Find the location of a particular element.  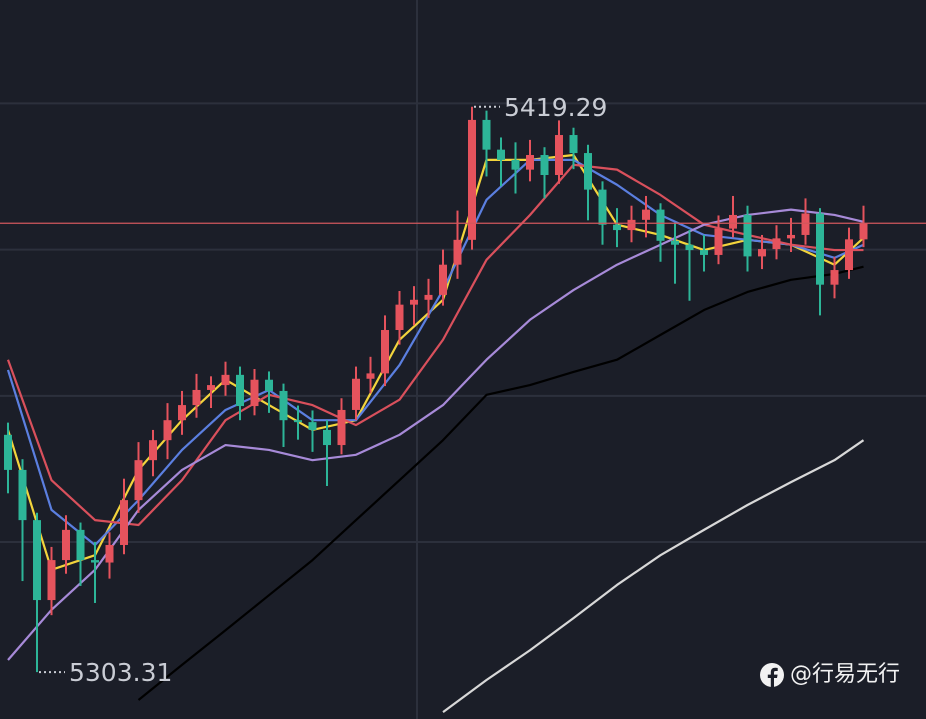

extreme-label: 5419.29 is located at coordinates (555, 107).